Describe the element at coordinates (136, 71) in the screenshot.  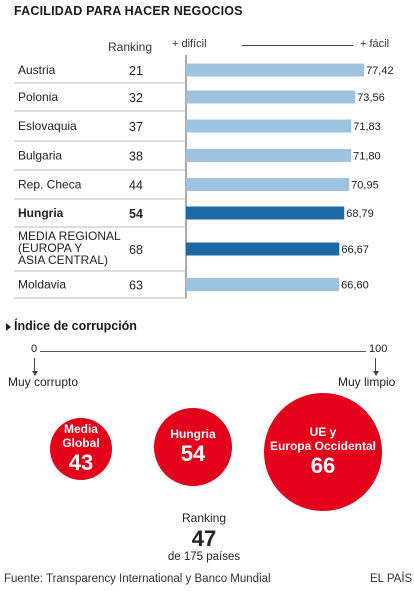
I see `ranking-value: 21` at that location.